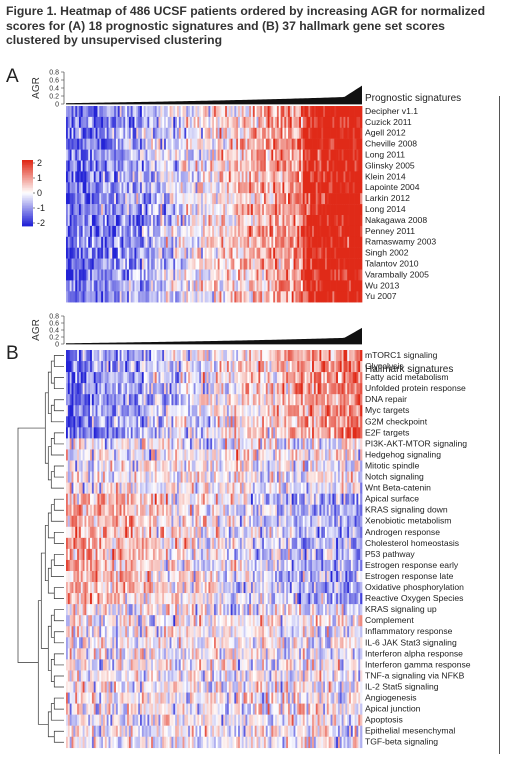 The width and height of the screenshot is (514, 764). I want to click on panel-b-row-label: Wnt Beta-catenin, so click(398, 488).